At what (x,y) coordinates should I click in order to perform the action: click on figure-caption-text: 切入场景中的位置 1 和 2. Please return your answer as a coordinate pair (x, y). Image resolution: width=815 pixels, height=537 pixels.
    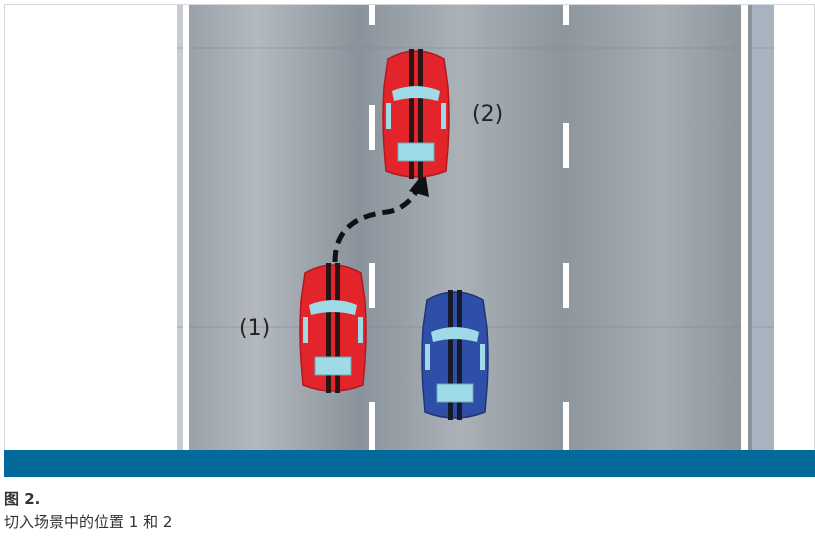
    Looking at the image, I should click on (88, 522).